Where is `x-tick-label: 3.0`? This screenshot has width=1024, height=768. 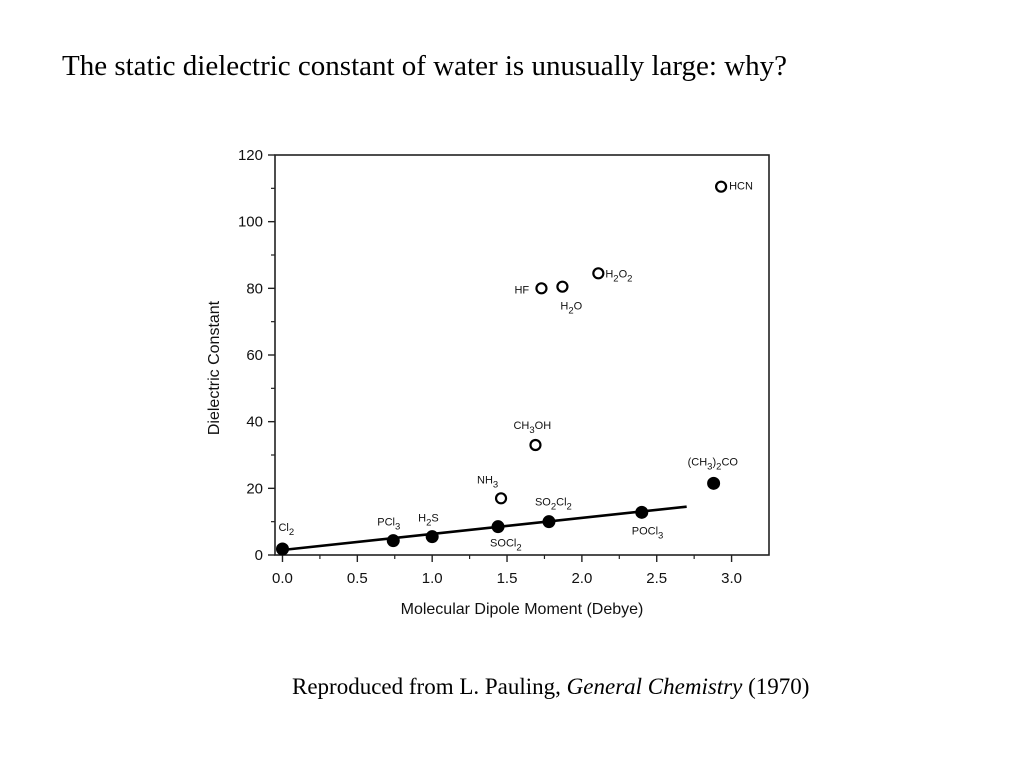 x-tick-label: 3.0 is located at coordinates (731, 578).